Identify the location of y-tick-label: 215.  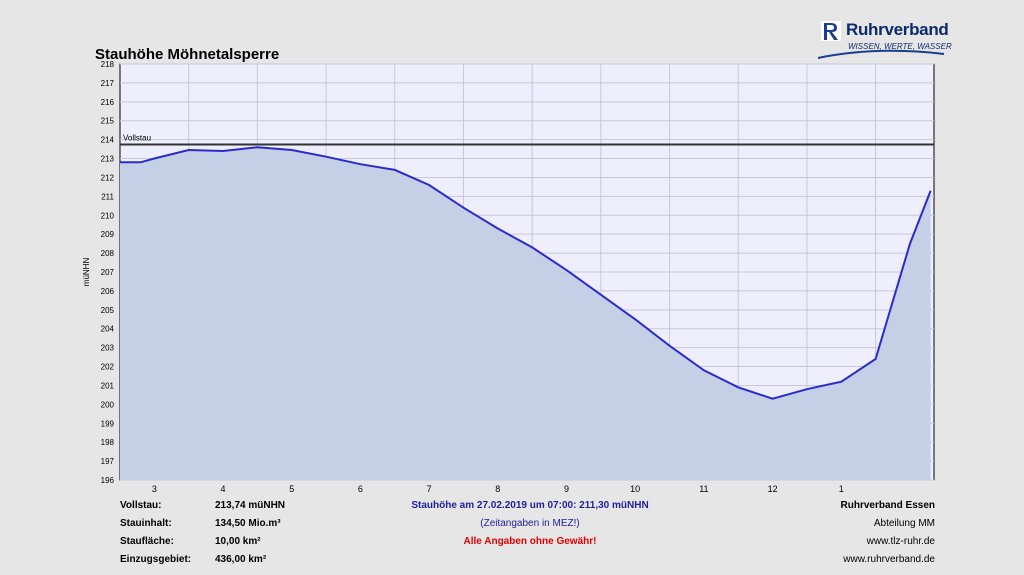
(108, 121).